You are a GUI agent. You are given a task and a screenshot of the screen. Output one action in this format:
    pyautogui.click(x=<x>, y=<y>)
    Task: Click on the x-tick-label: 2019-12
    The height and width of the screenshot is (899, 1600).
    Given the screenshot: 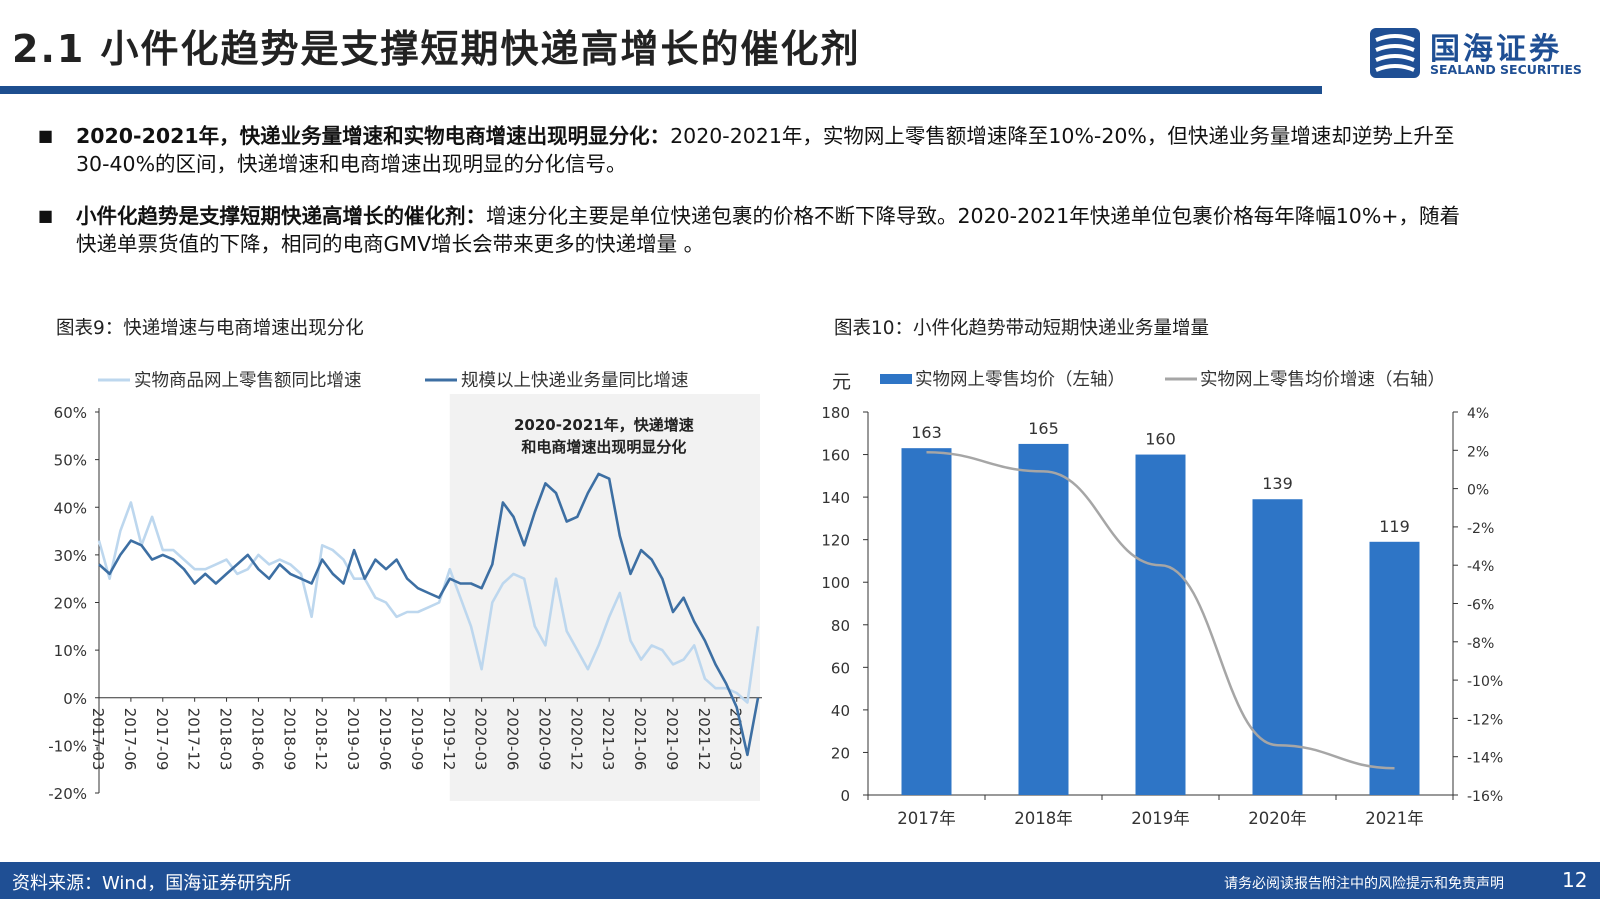 What is the action you would take?
    pyautogui.click(x=449, y=739)
    